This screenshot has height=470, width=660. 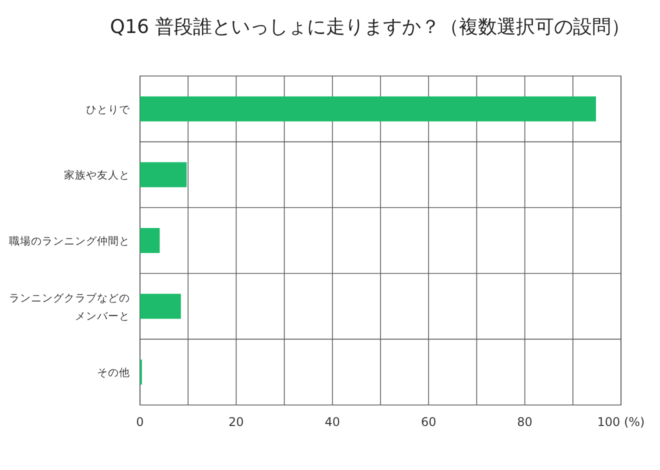 What do you see at coordinates (621, 422) in the screenshot?
I see `x-tick-label: 100 (%)` at bounding box center [621, 422].